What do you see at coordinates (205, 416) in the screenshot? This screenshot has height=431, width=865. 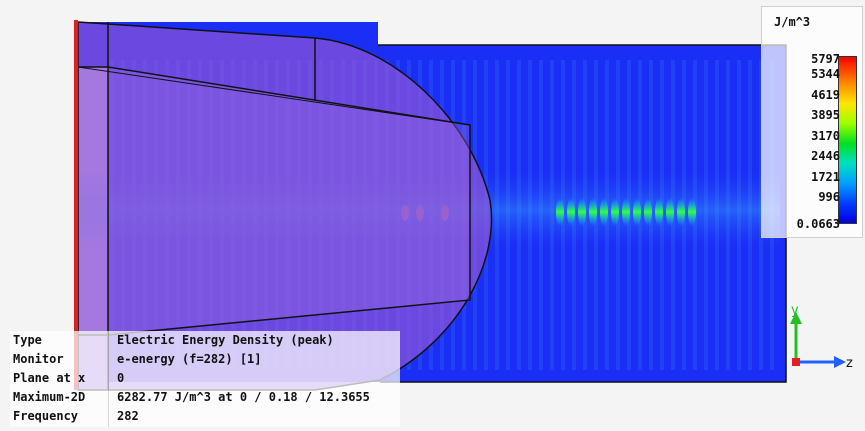 I see `info-row-frequency: Frequency 282` at bounding box center [205, 416].